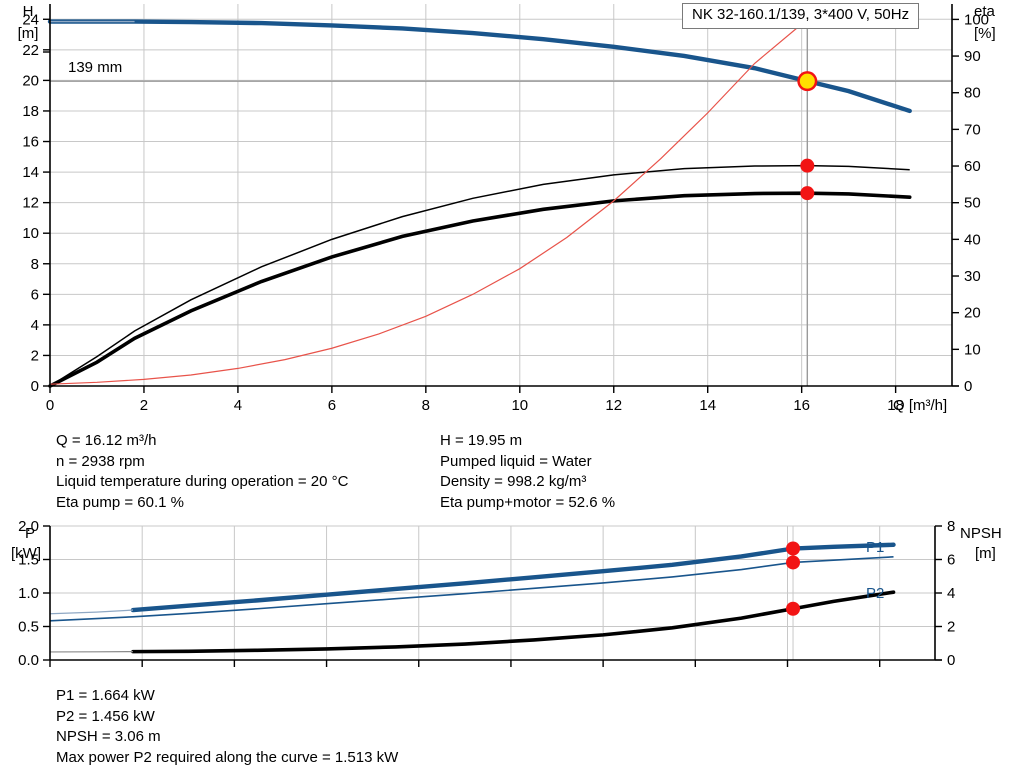 Image resolution: width=1024 pixels, height=781 pixels. Describe the element at coordinates (972, 129) in the screenshot. I see `y2-tick-label: 70` at that location.